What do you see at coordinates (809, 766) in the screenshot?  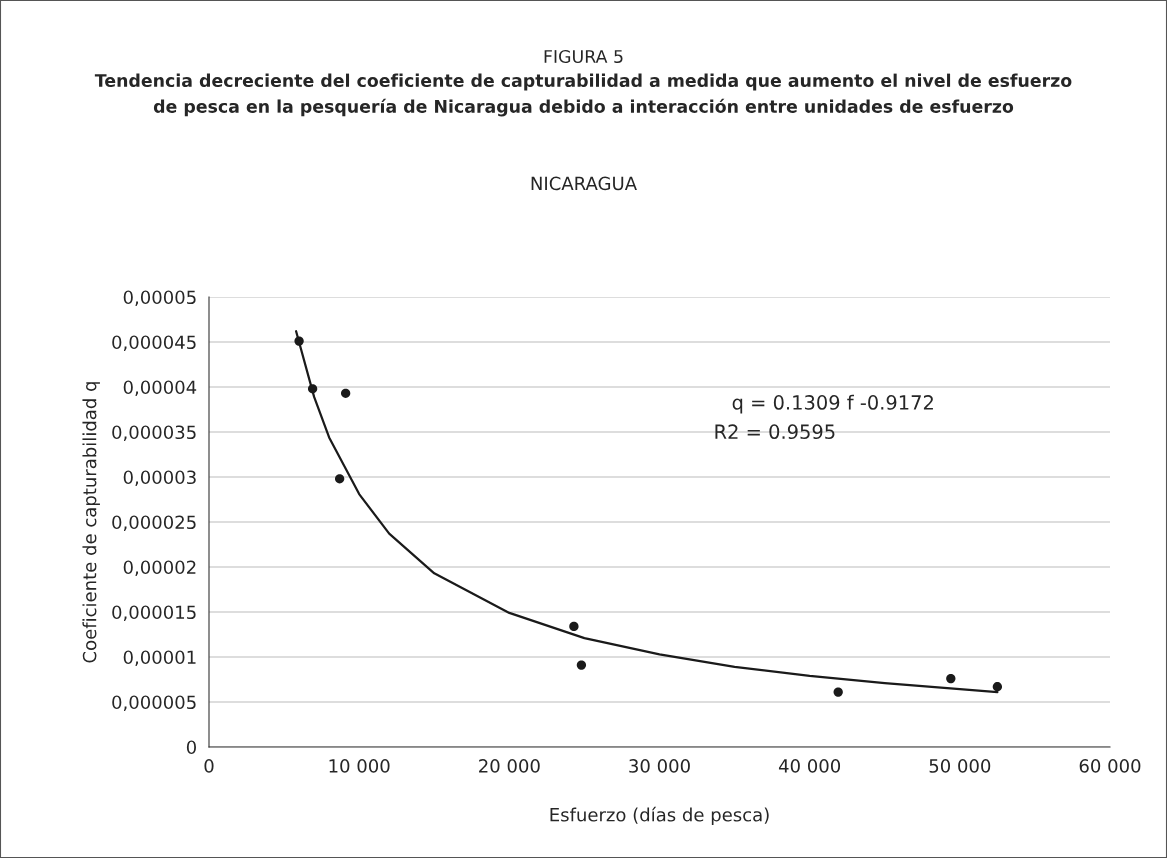 I see `x-tick-label: 40 000` at bounding box center [809, 766].